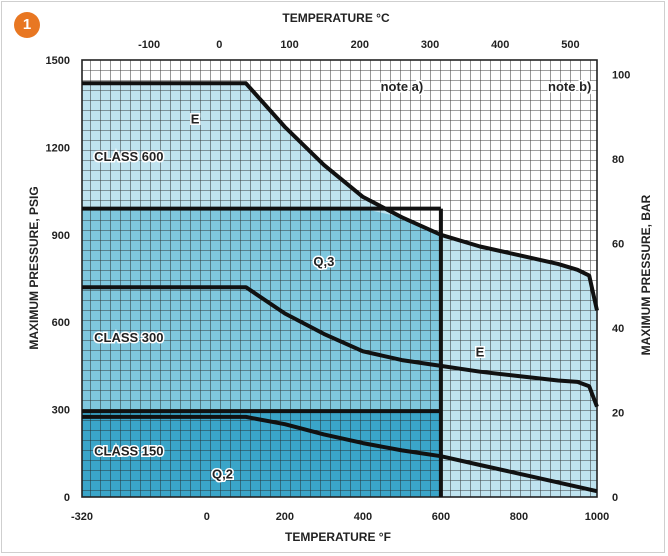  I want to click on bottom-tick-label: 200, so click(285, 517).